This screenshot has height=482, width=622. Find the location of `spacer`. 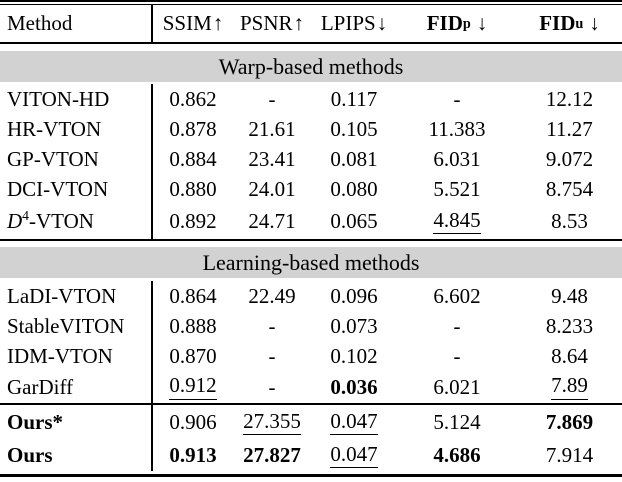

spacer is located at coordinates (311, 47).